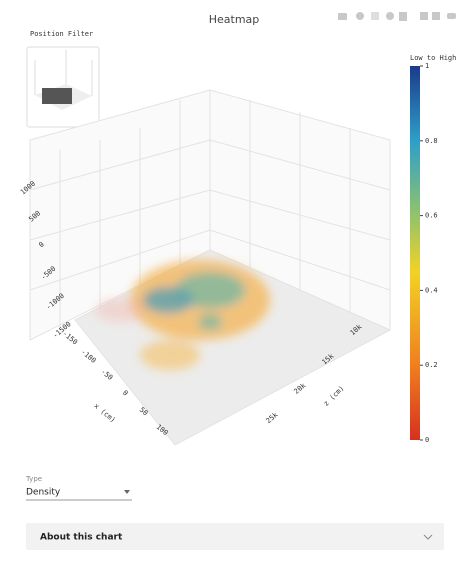  I want to click on x-tick-label: -100, so click(88, 356).